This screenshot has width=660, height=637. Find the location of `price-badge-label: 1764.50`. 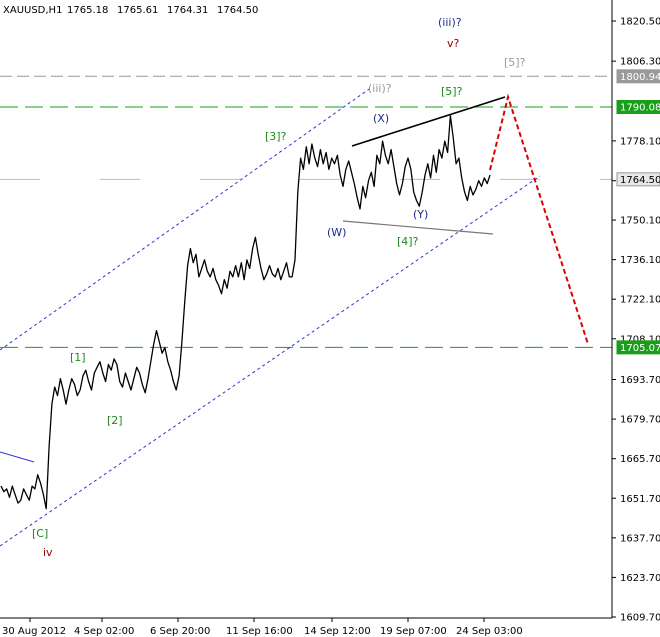

price-badge-label: 1764.50 is located at coordinates (640, 180).